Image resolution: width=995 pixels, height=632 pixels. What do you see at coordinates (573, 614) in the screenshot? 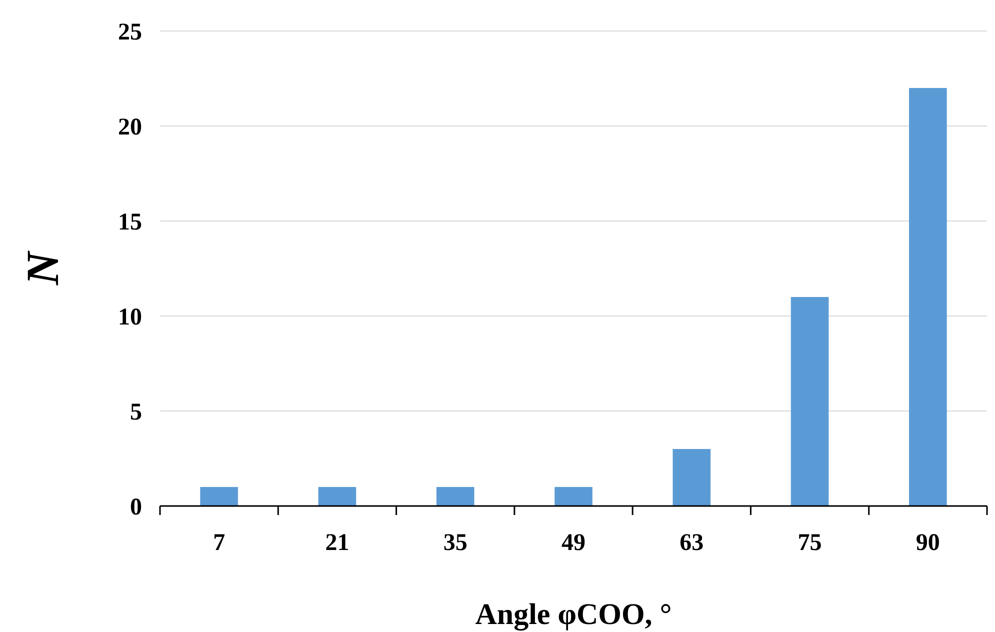
I see `x-axis-title: Angle φCOO, °` at bounding box center [573, 614].